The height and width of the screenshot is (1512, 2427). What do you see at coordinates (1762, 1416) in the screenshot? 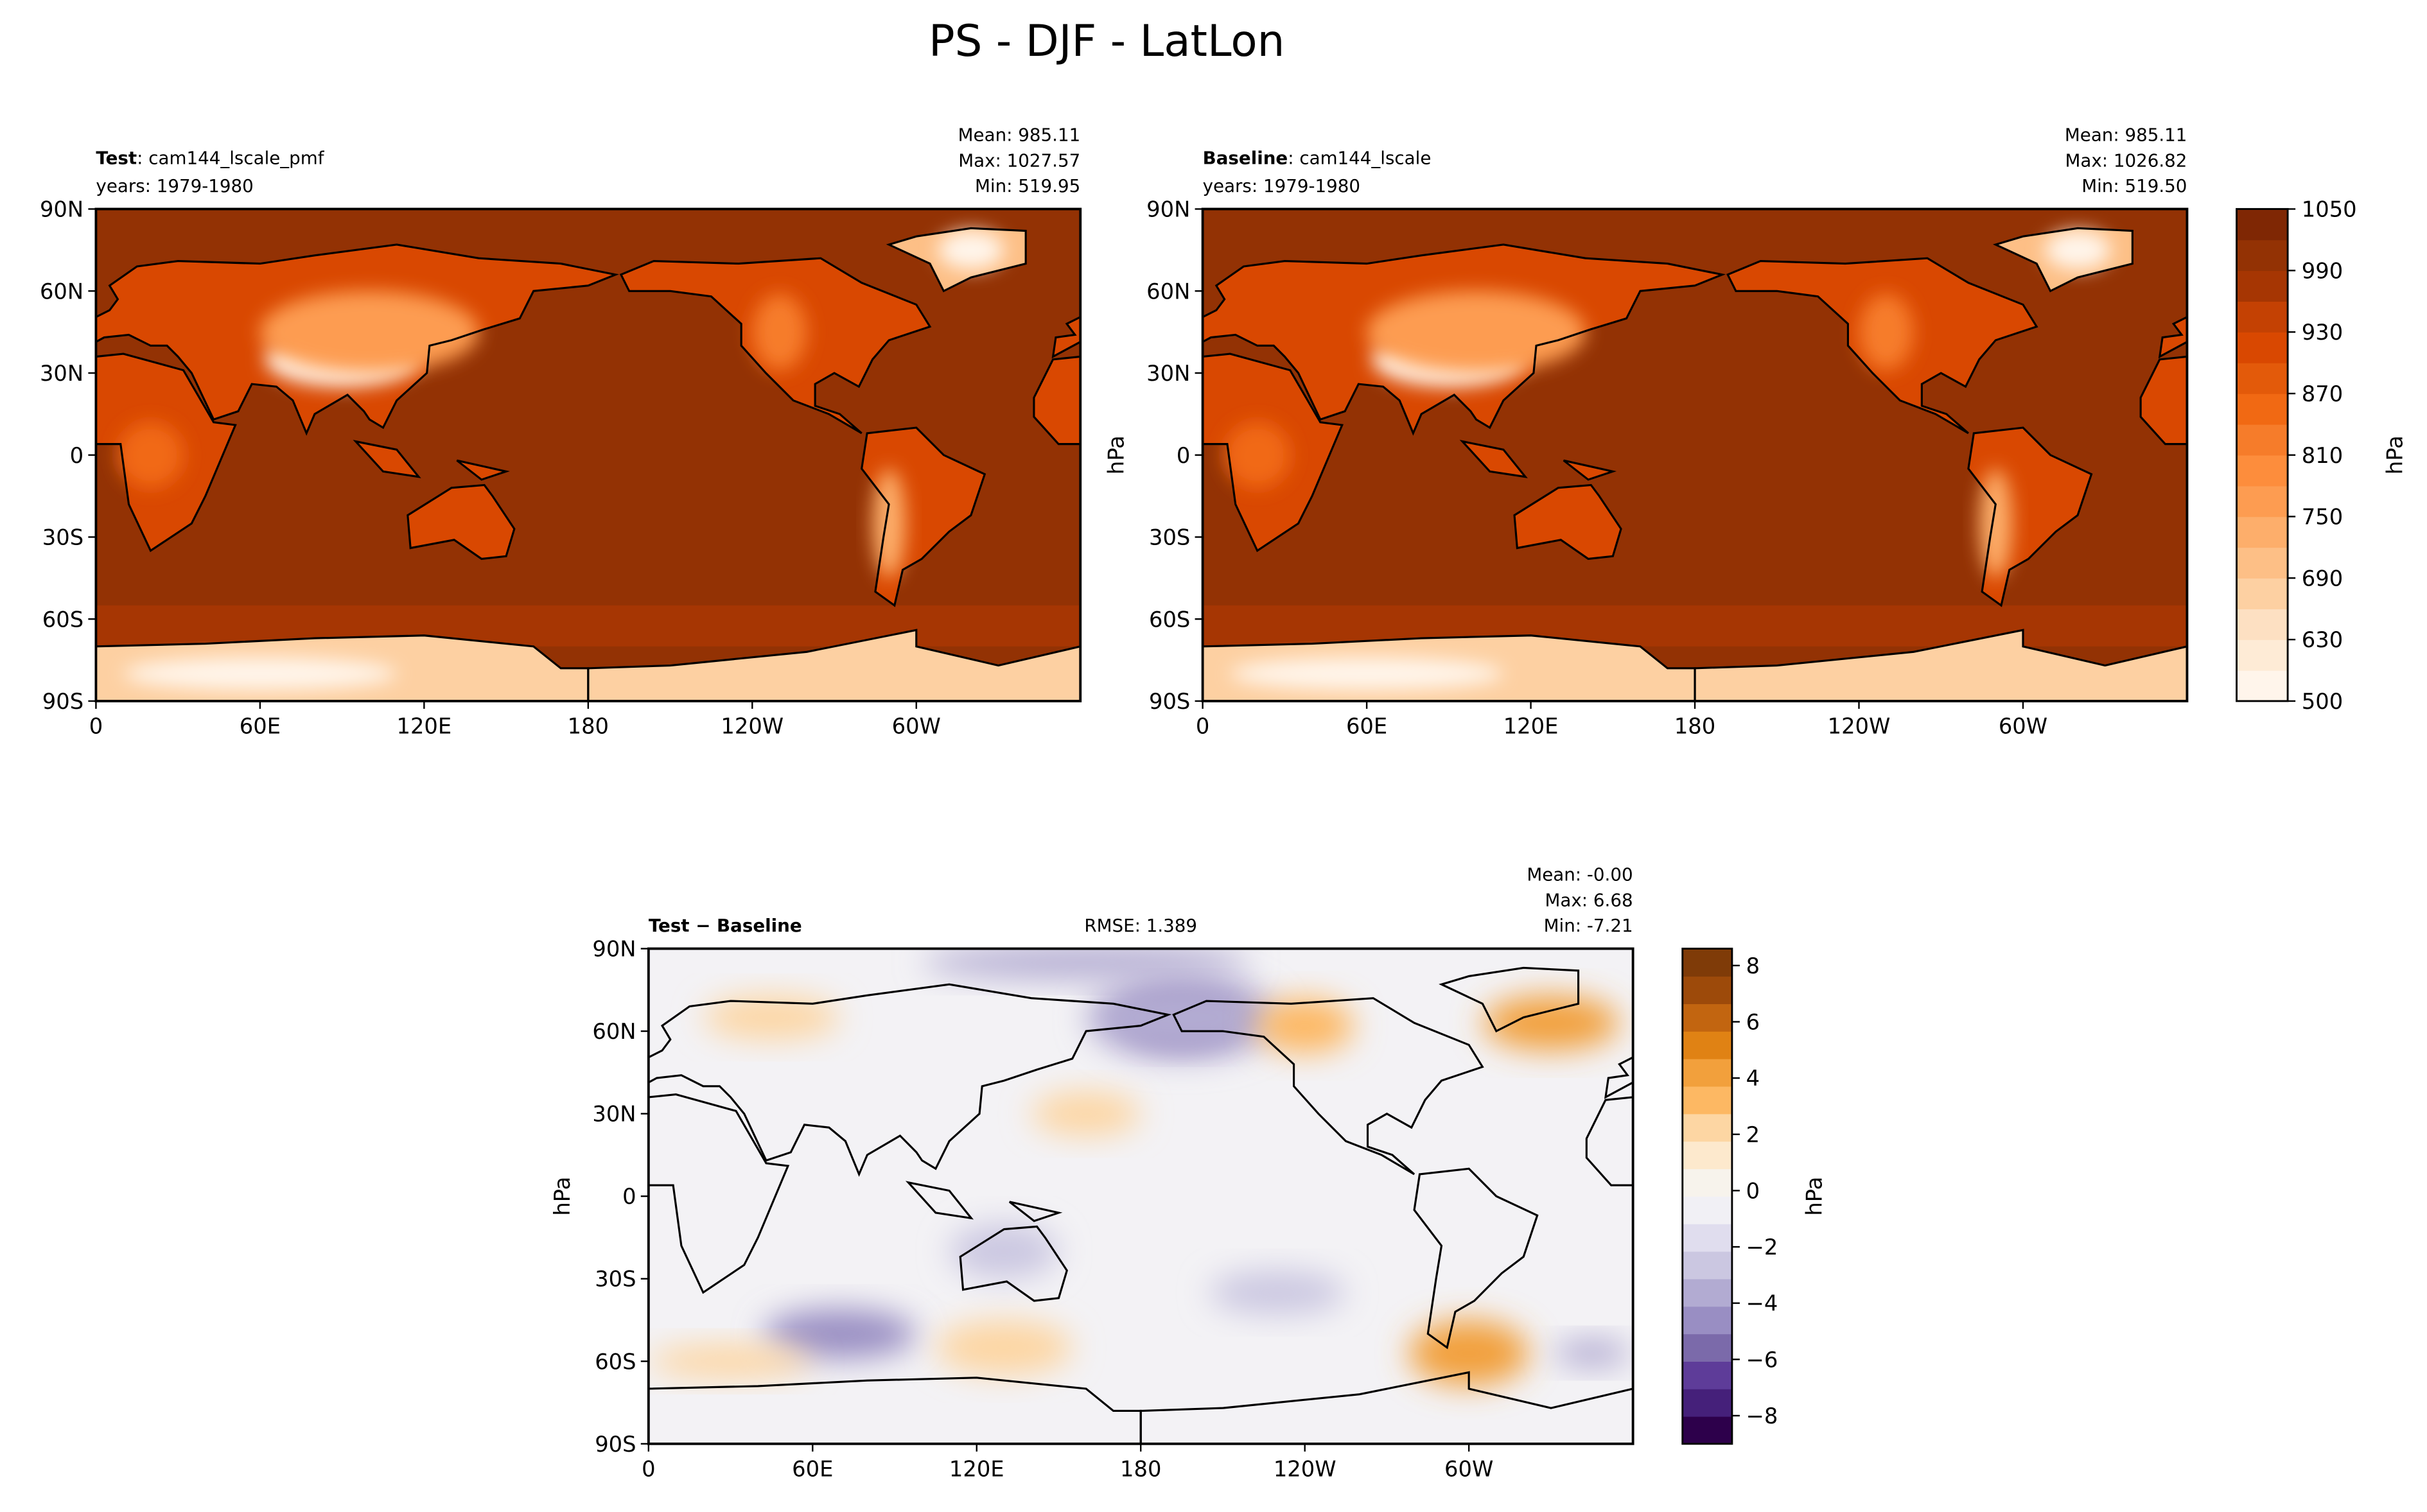
I see `colorbar-tick-label: −8` at bounding box center [1762, 1416].